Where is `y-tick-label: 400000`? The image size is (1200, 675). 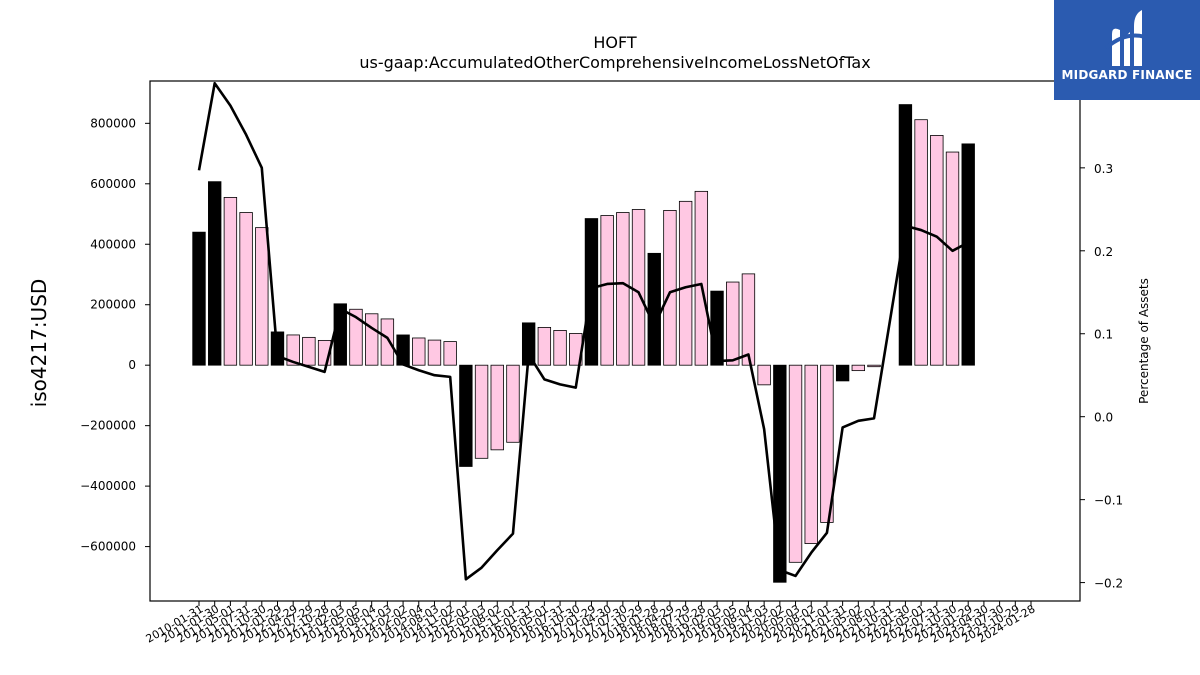 y-tick-label: 400000 is located at coordinates (113, 244).